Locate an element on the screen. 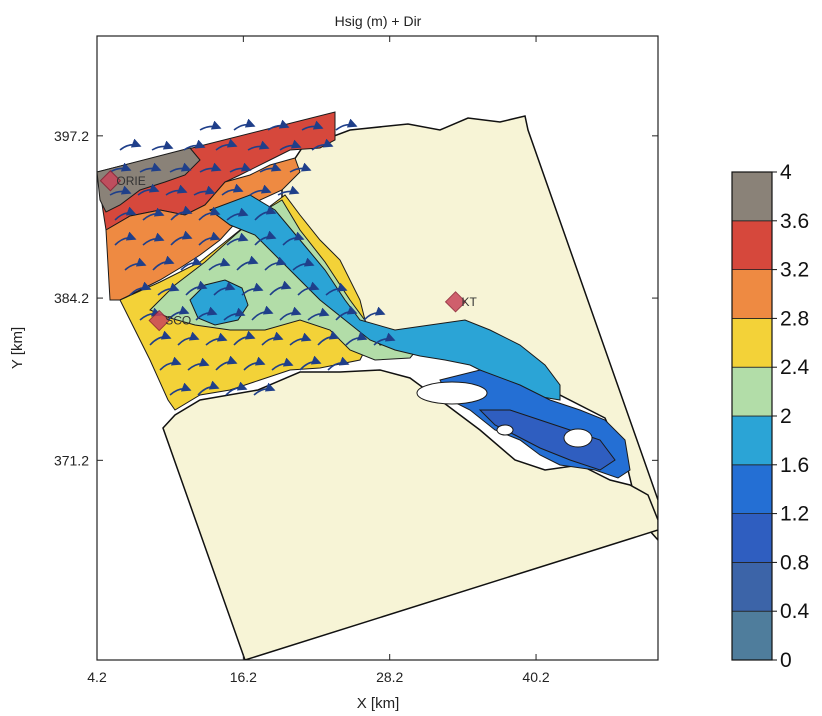  colorbar-label: 1.6 is located at coordinates (794, 465).